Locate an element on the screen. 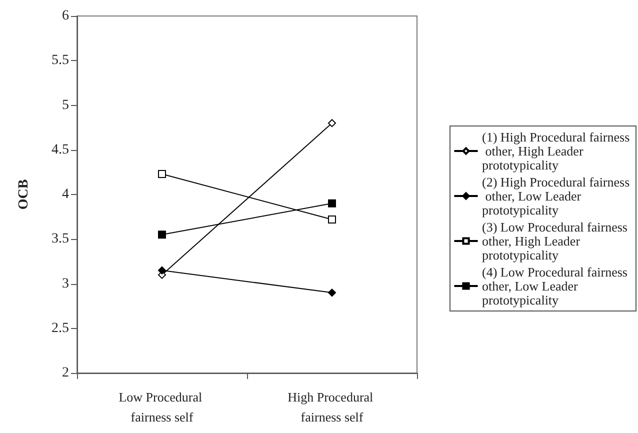 This screenshot has height=433, width=638. y-tick-label: 2.5 is located at coordinates (60, 328).